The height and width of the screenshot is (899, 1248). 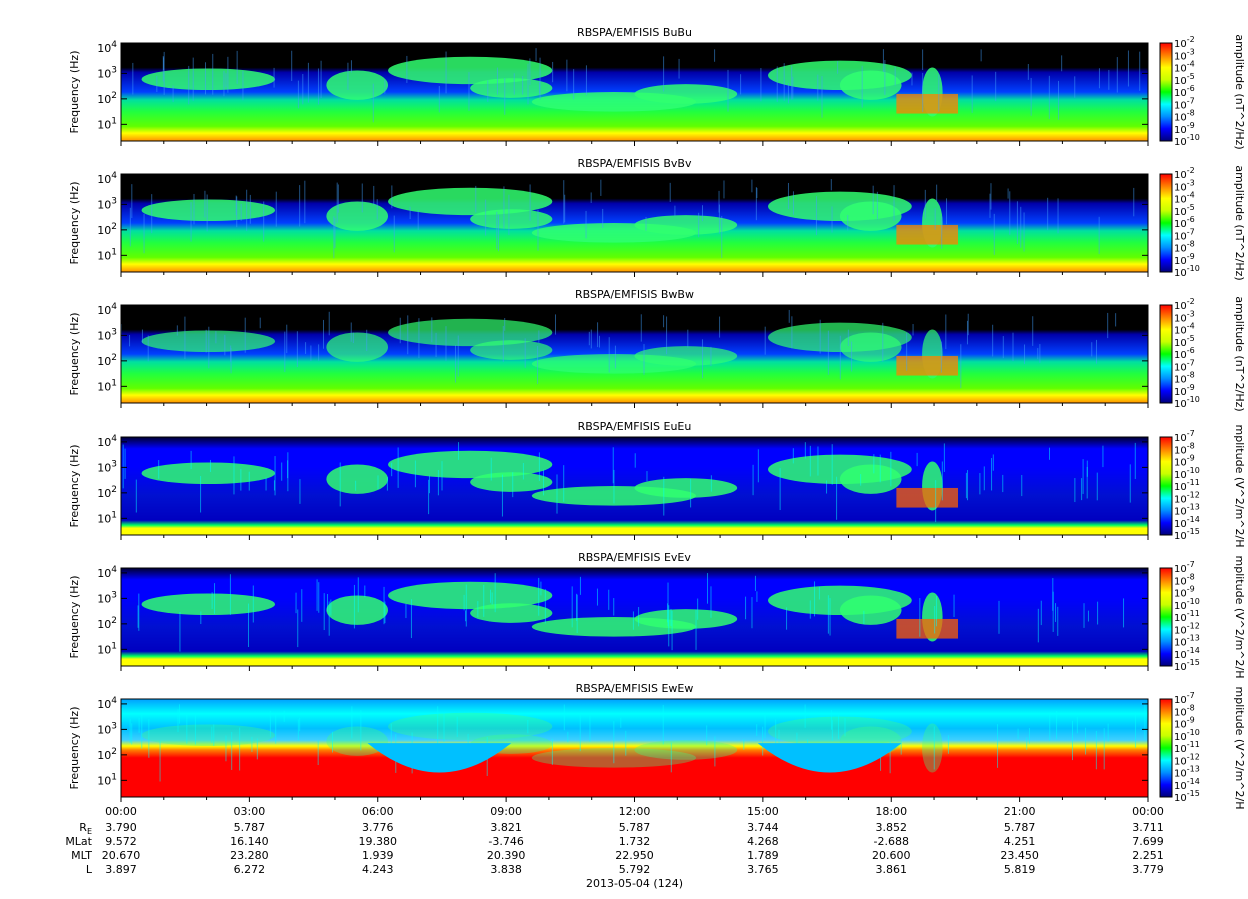 What do you see at coordinates (378, 827) in the screenshot?
I see `ephemeris-value: 3.776` at bounding box center [378, 827].